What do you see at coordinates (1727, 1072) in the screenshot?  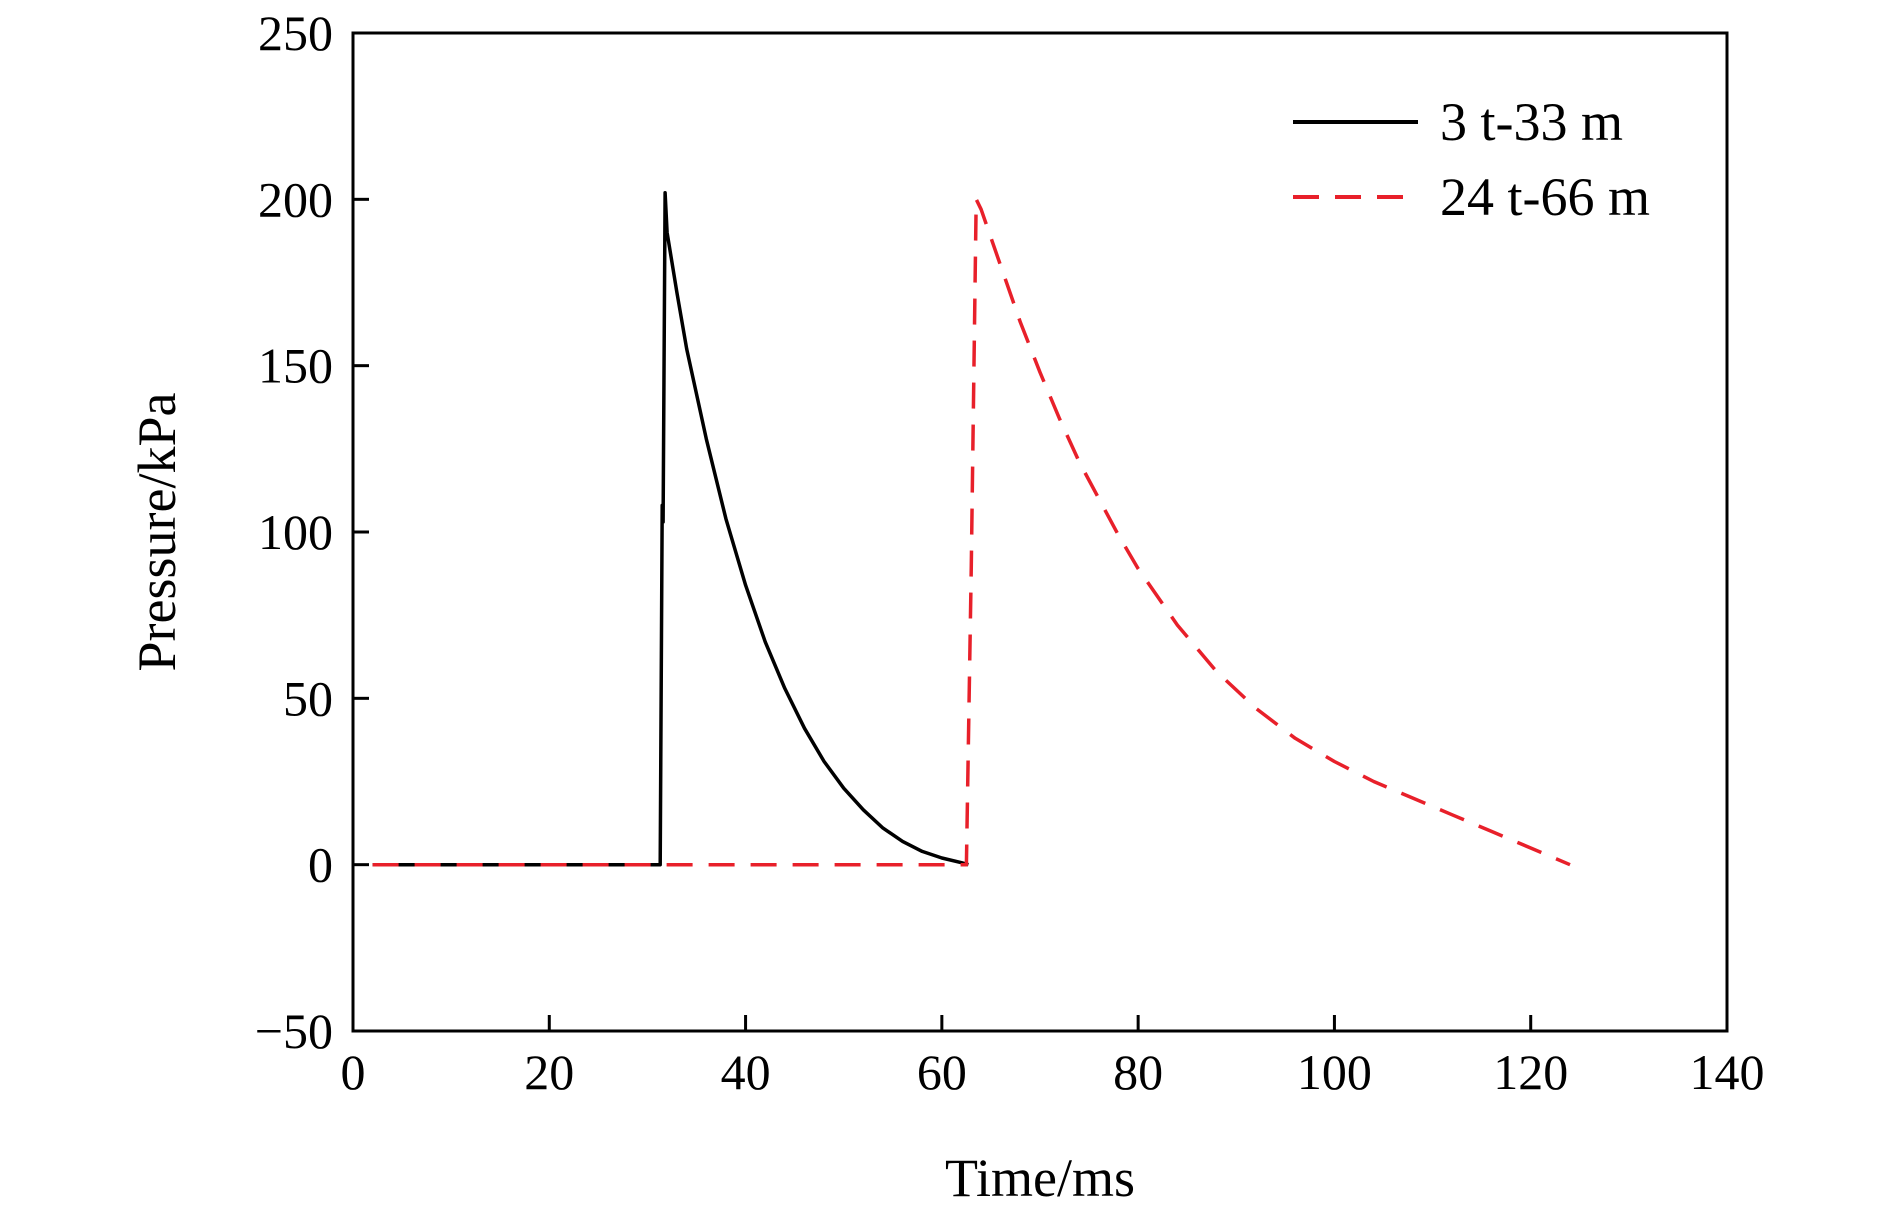 I see `x-tick-label: 140` at bounding box center [1727, 1072].